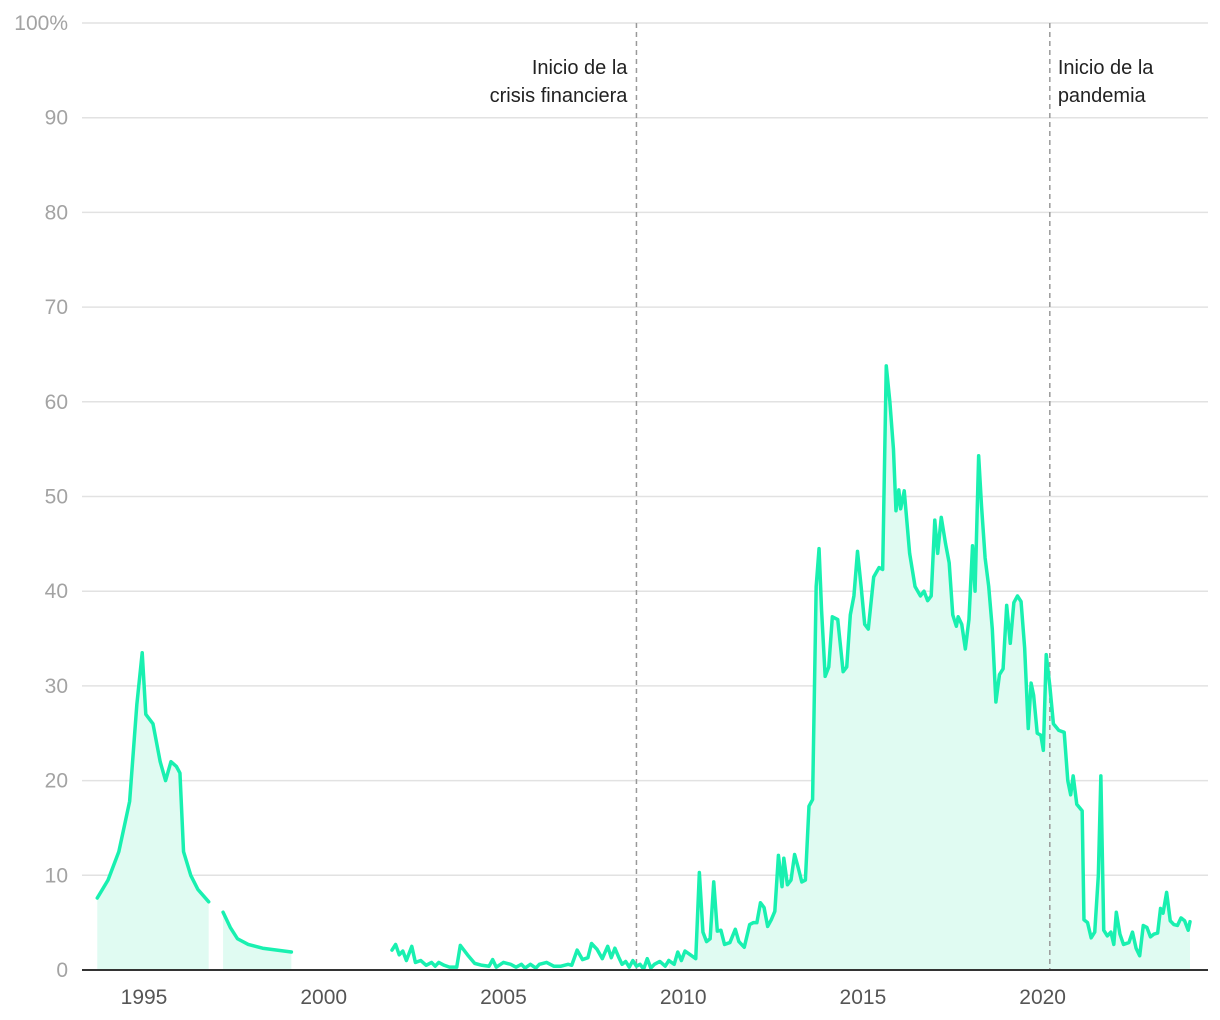  Describe the element at coordinates (559, 96) in the screenshot. I see `annotation-text: crisis financiera` at that location.